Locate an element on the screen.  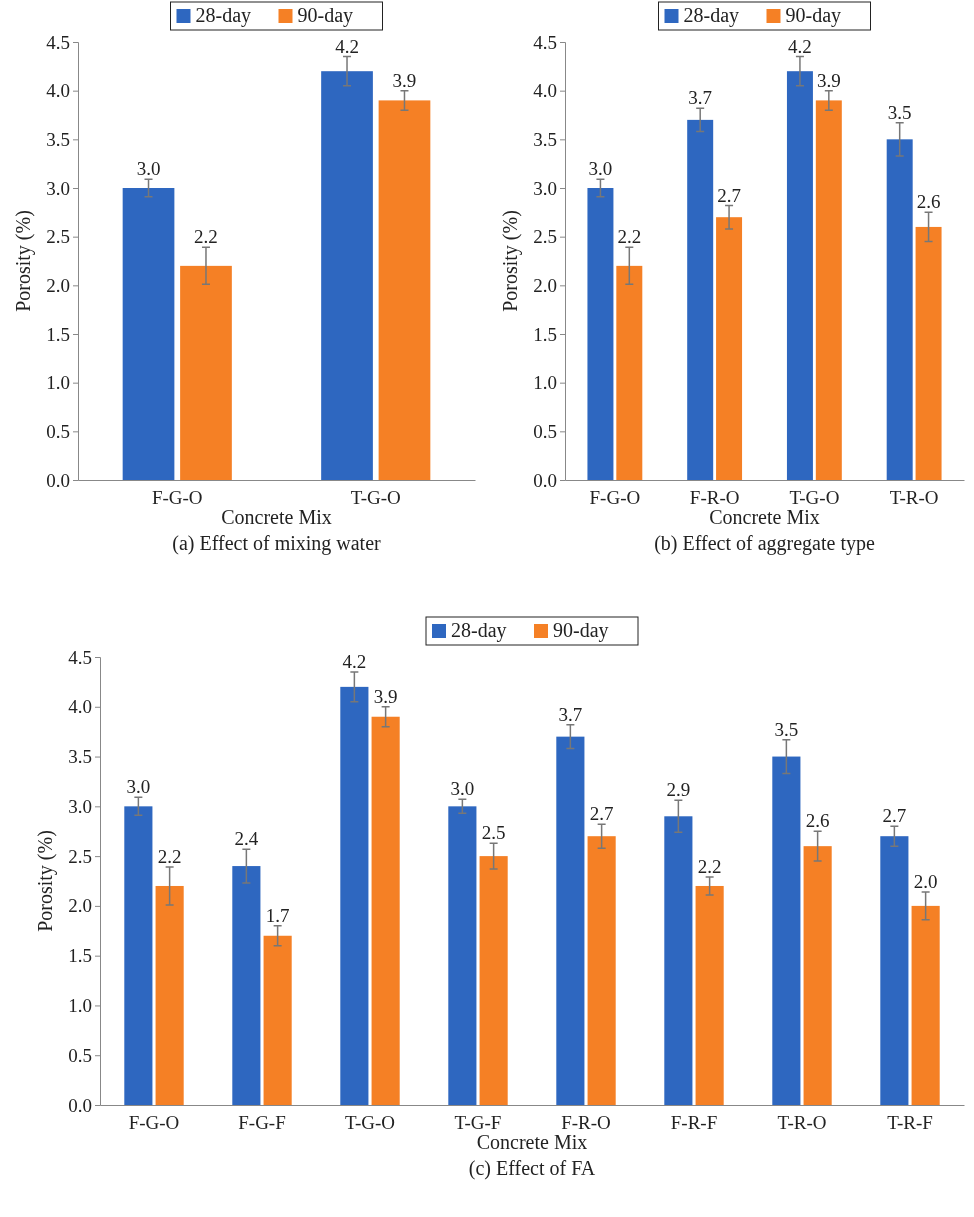
data-label: 3.5 is located at coordinates (899, 112).